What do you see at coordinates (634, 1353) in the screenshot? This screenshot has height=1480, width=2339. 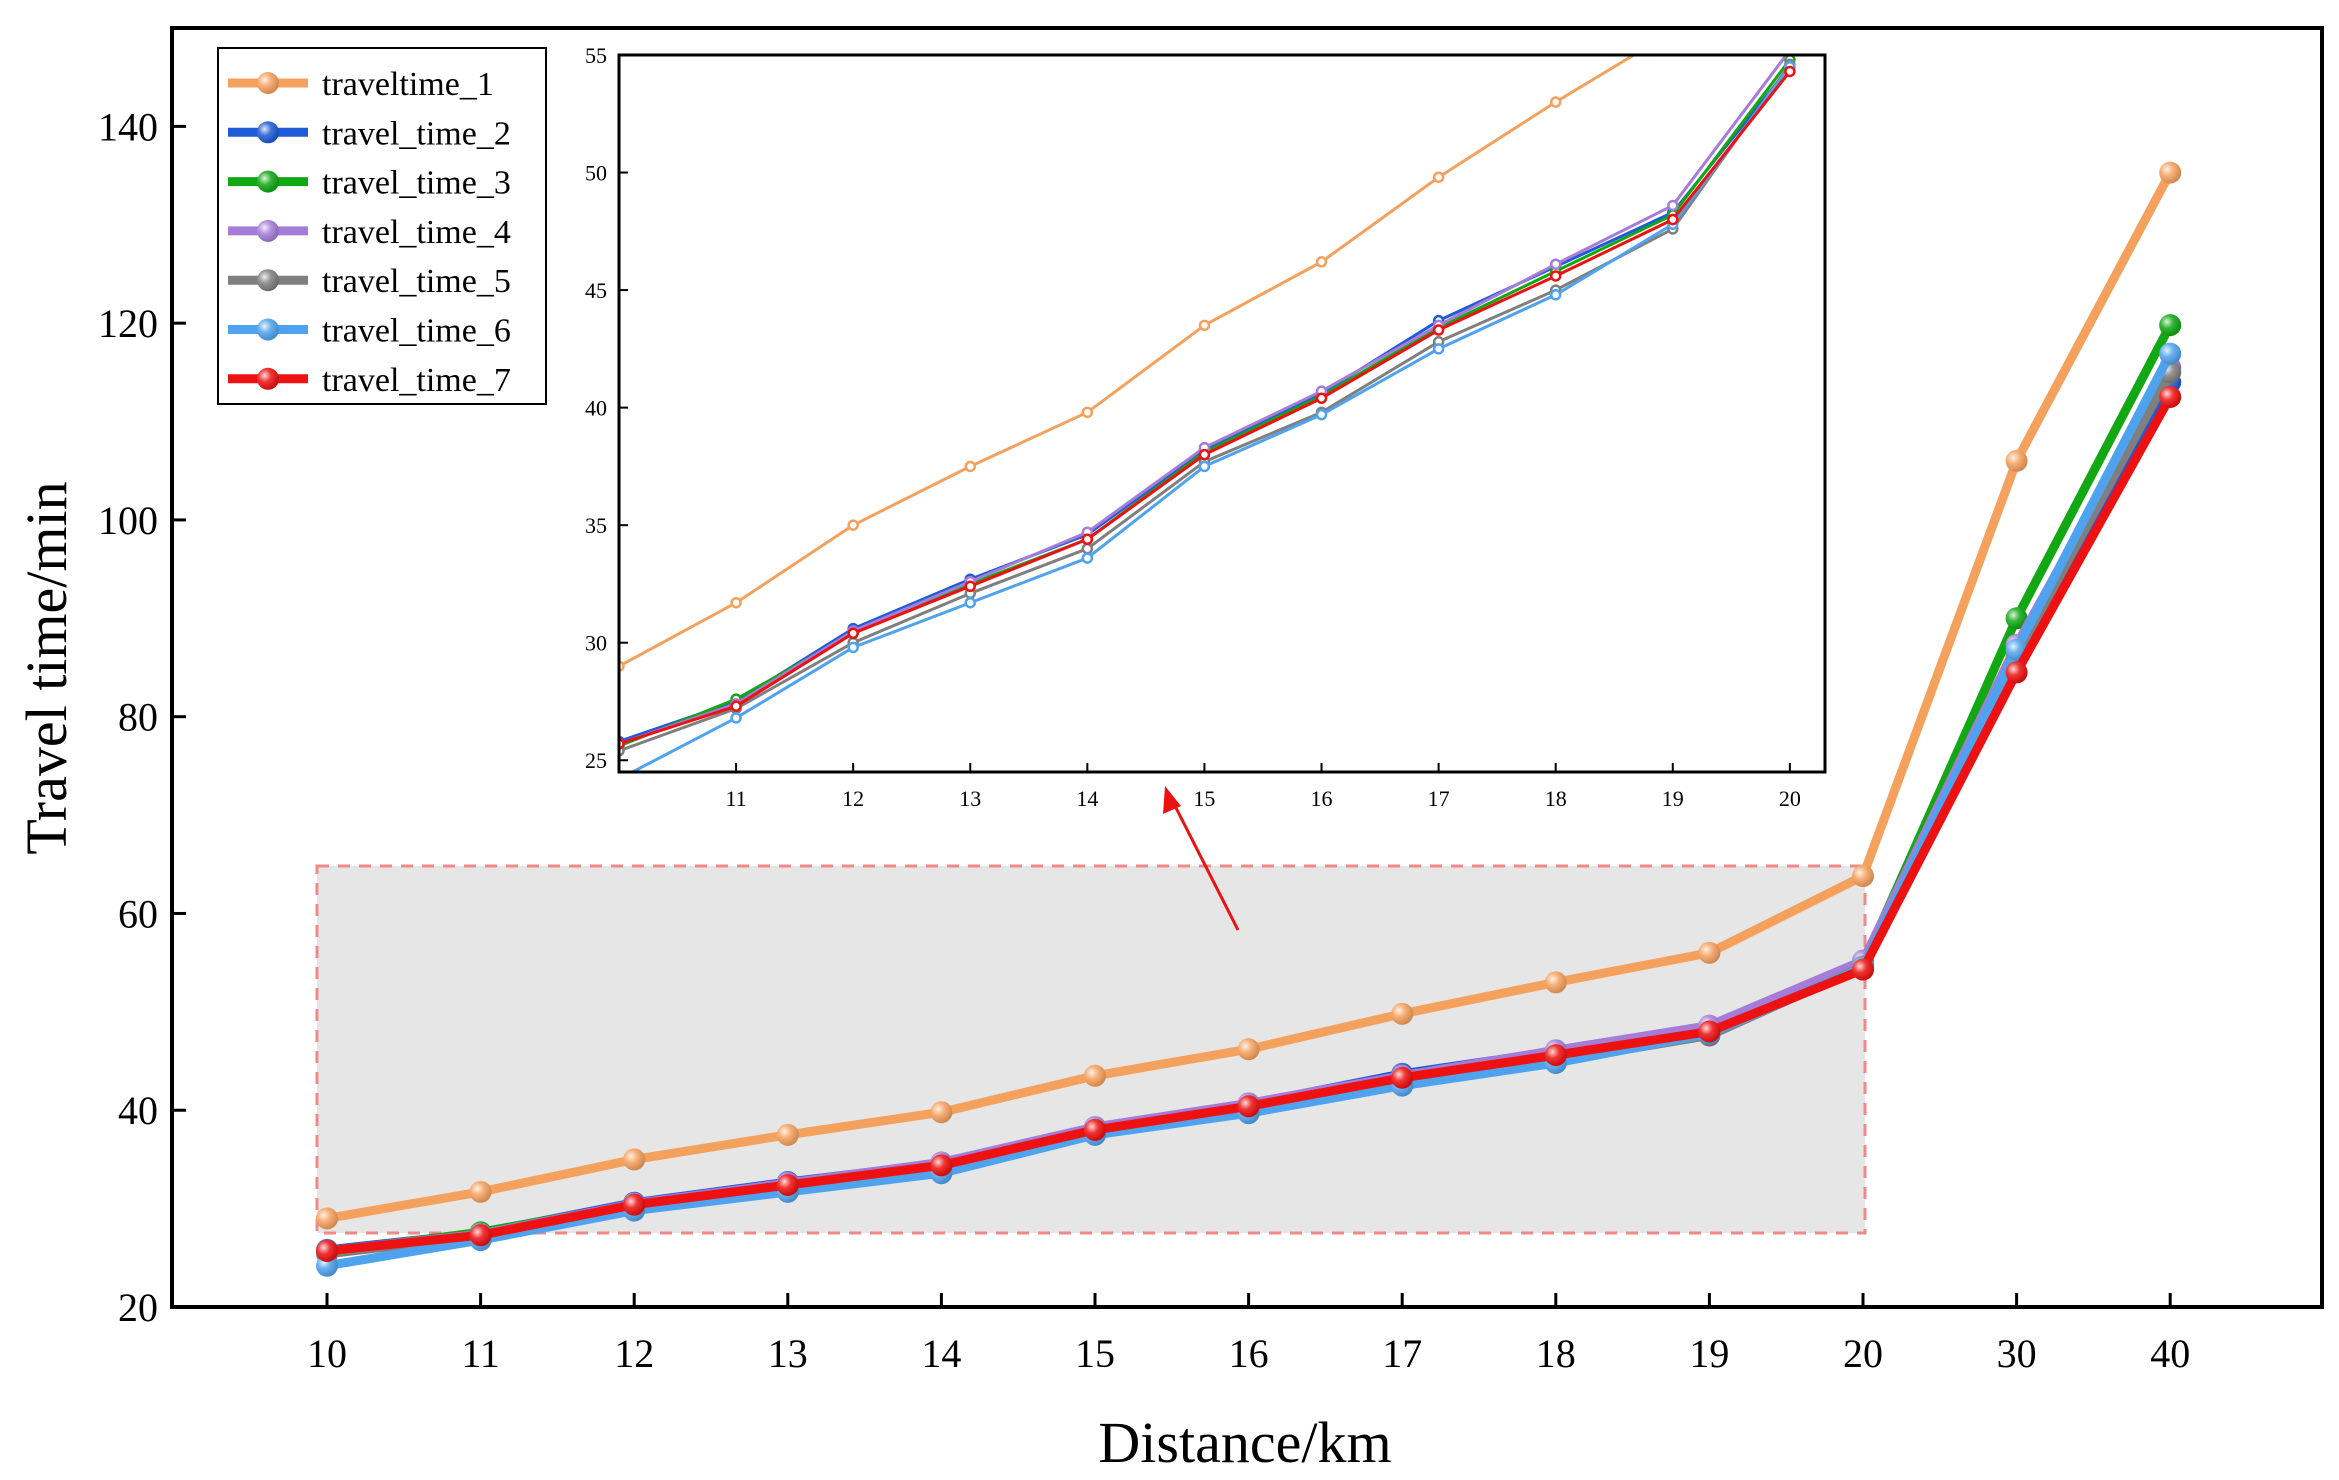 I see `x-tick-label: 12` at bounding box center [634, 1353].